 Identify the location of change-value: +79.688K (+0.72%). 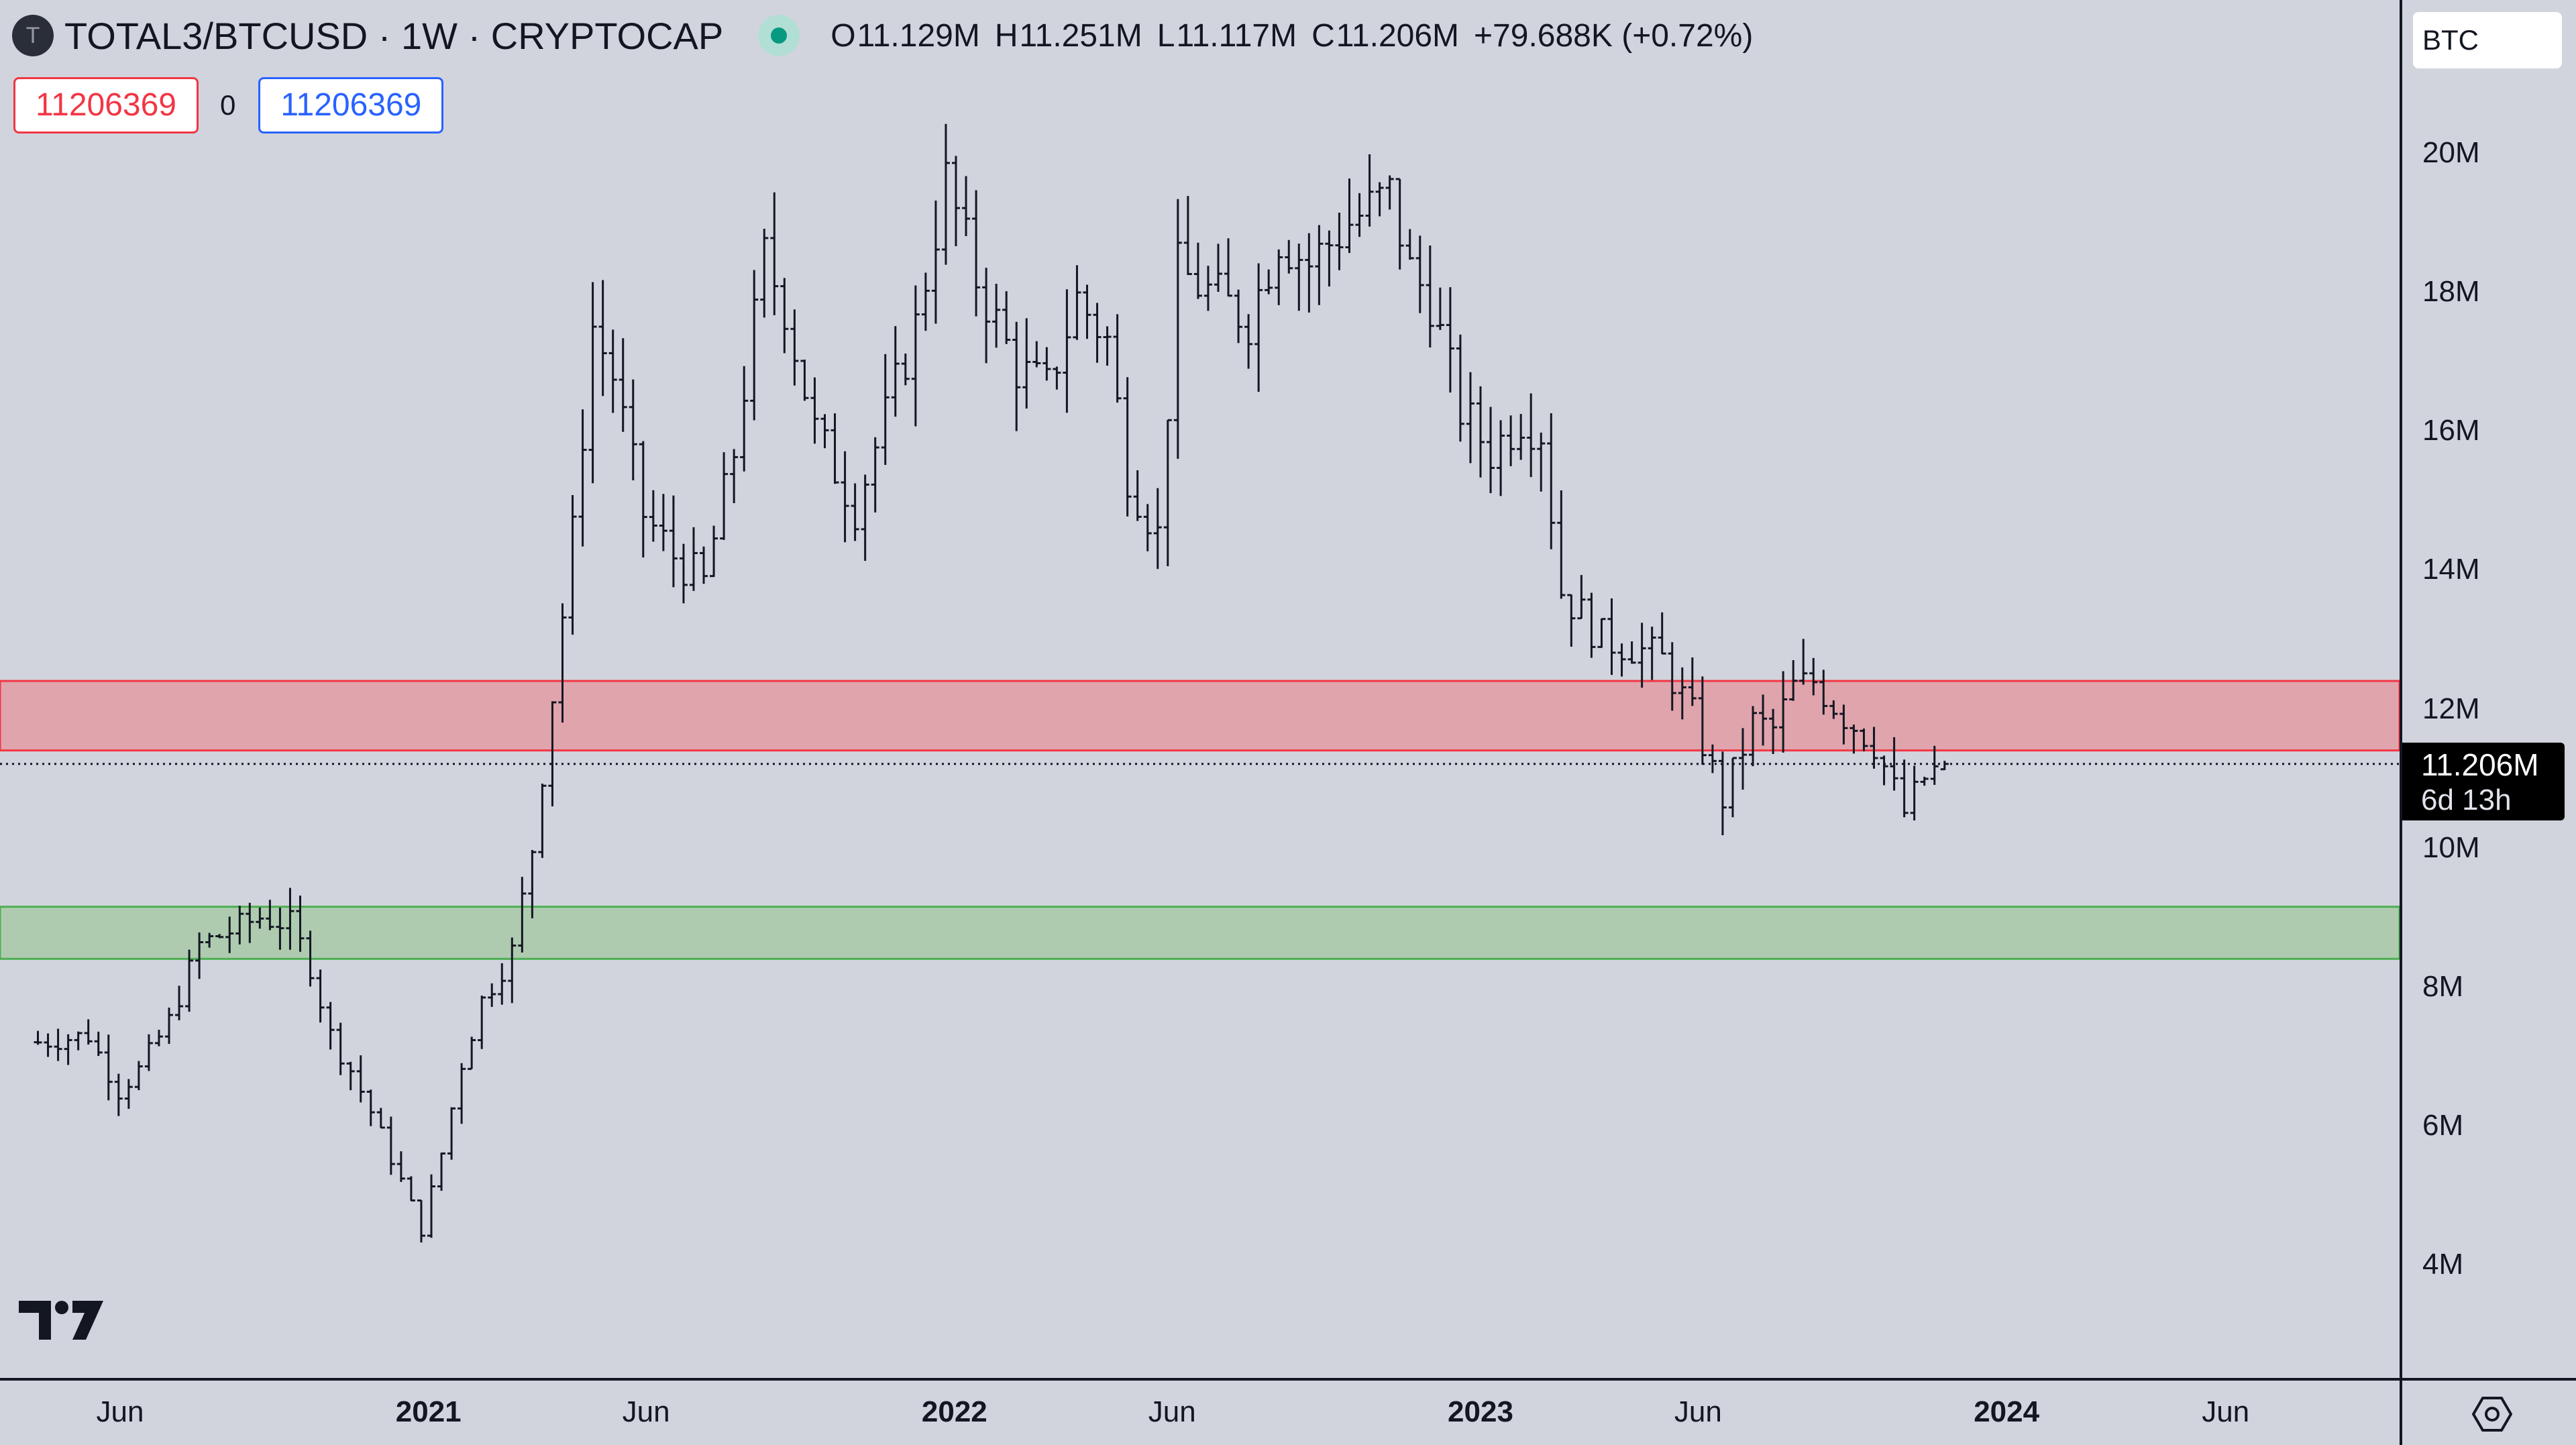
(1614, 35).